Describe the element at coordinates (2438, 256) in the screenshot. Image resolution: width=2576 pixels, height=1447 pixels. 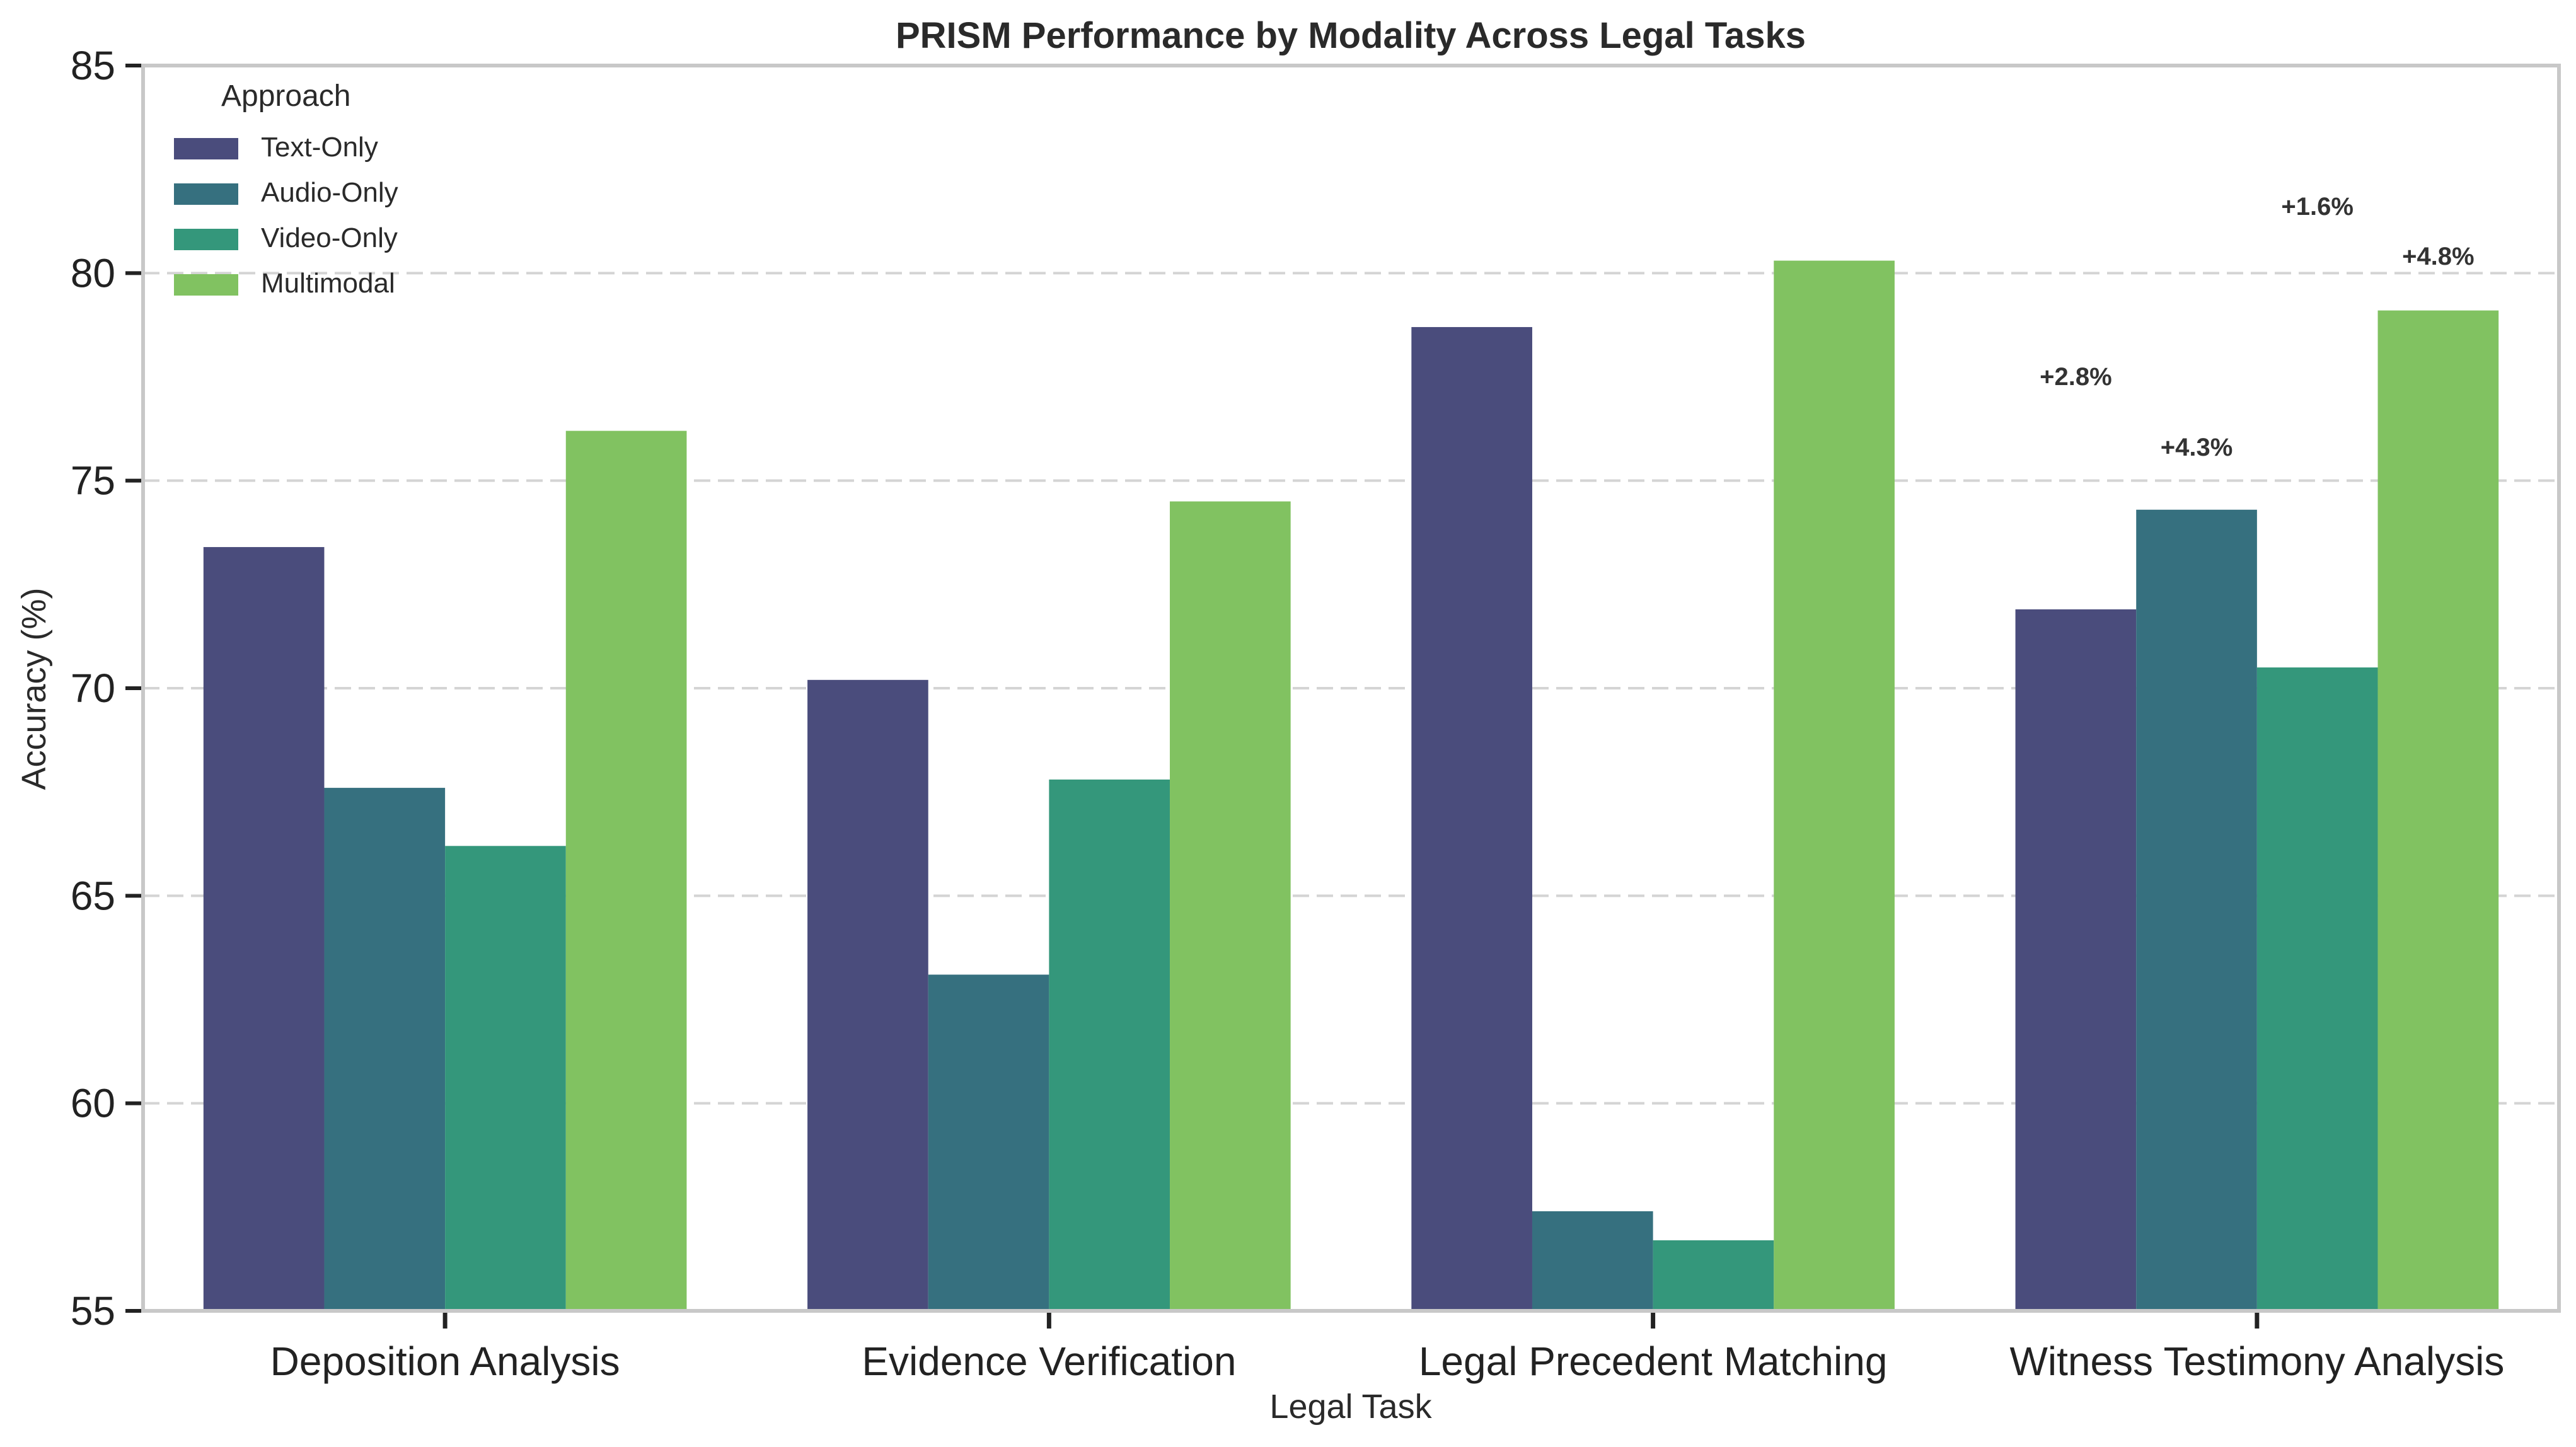
I see `data-annotation: +4.8%` at that location.